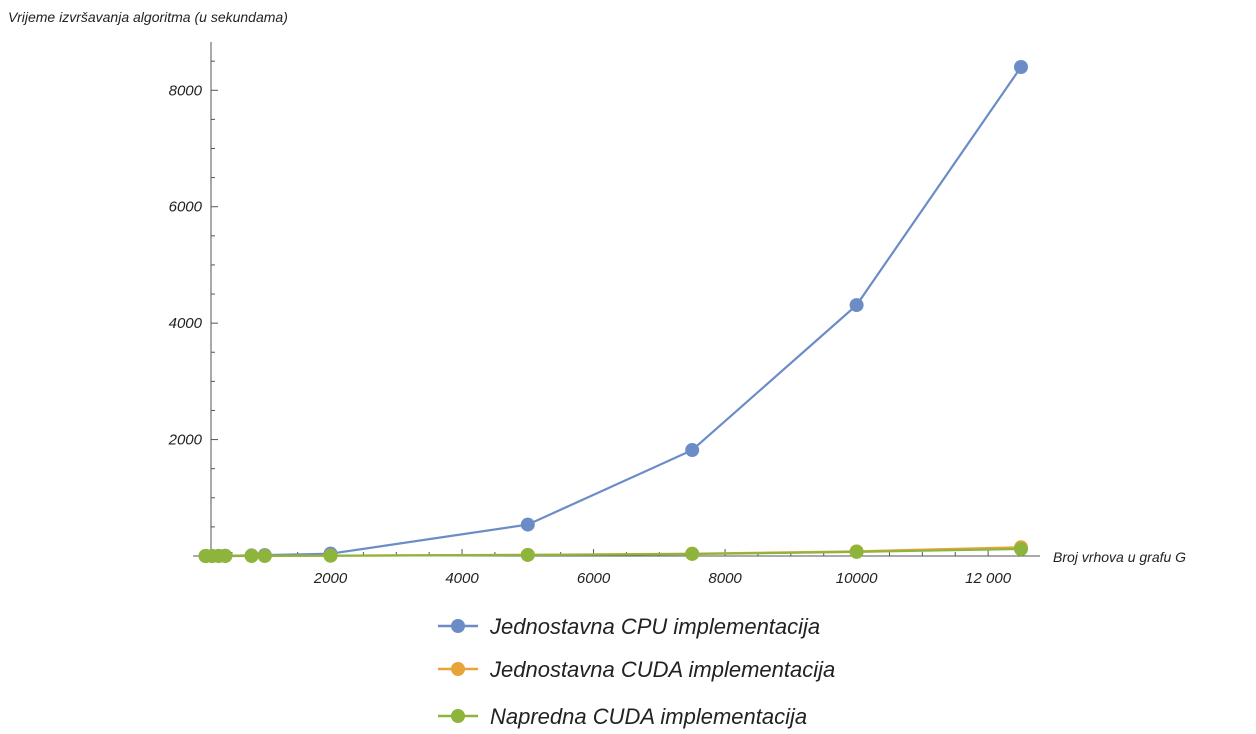  Describe the element at coordinates (186, 207) in the screenshot. I see `y-tick-label: 6000` at that location.